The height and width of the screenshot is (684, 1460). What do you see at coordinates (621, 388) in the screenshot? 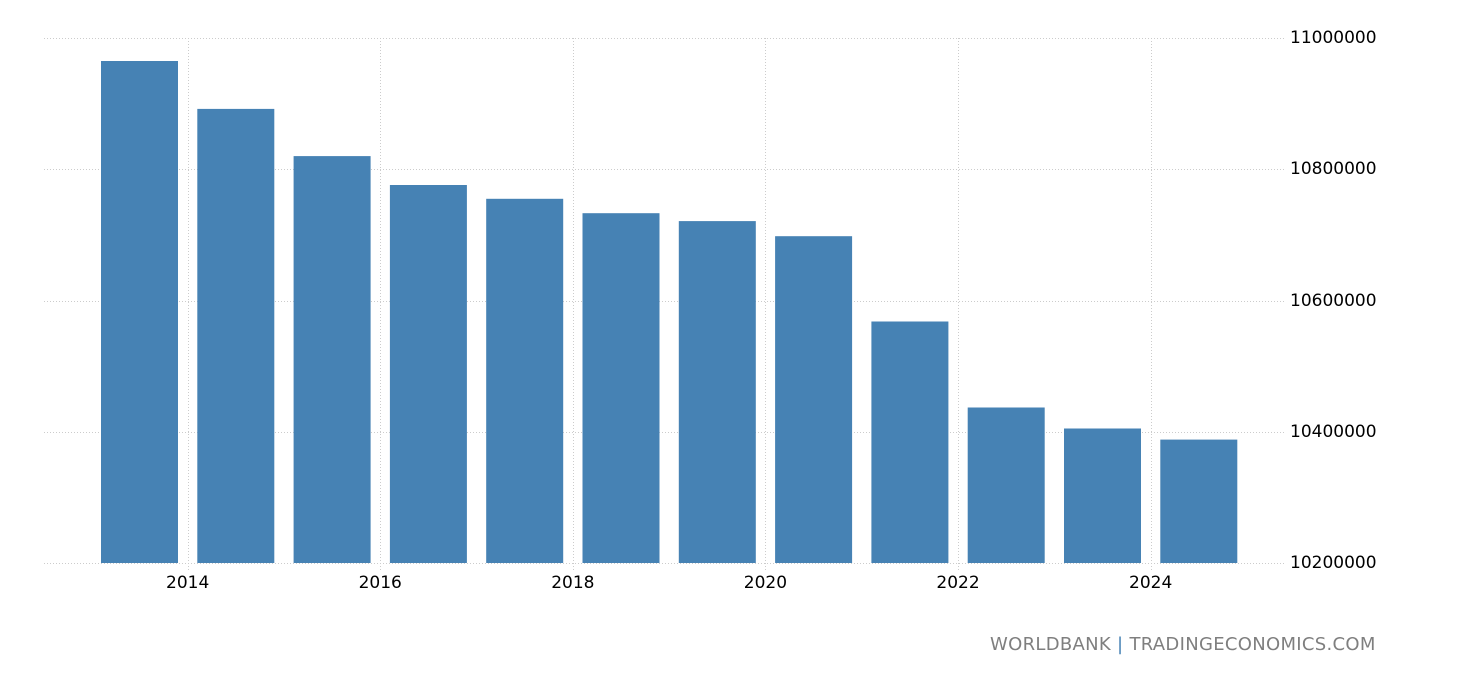
I see `bar-2018` at bounding box center [621, 388].